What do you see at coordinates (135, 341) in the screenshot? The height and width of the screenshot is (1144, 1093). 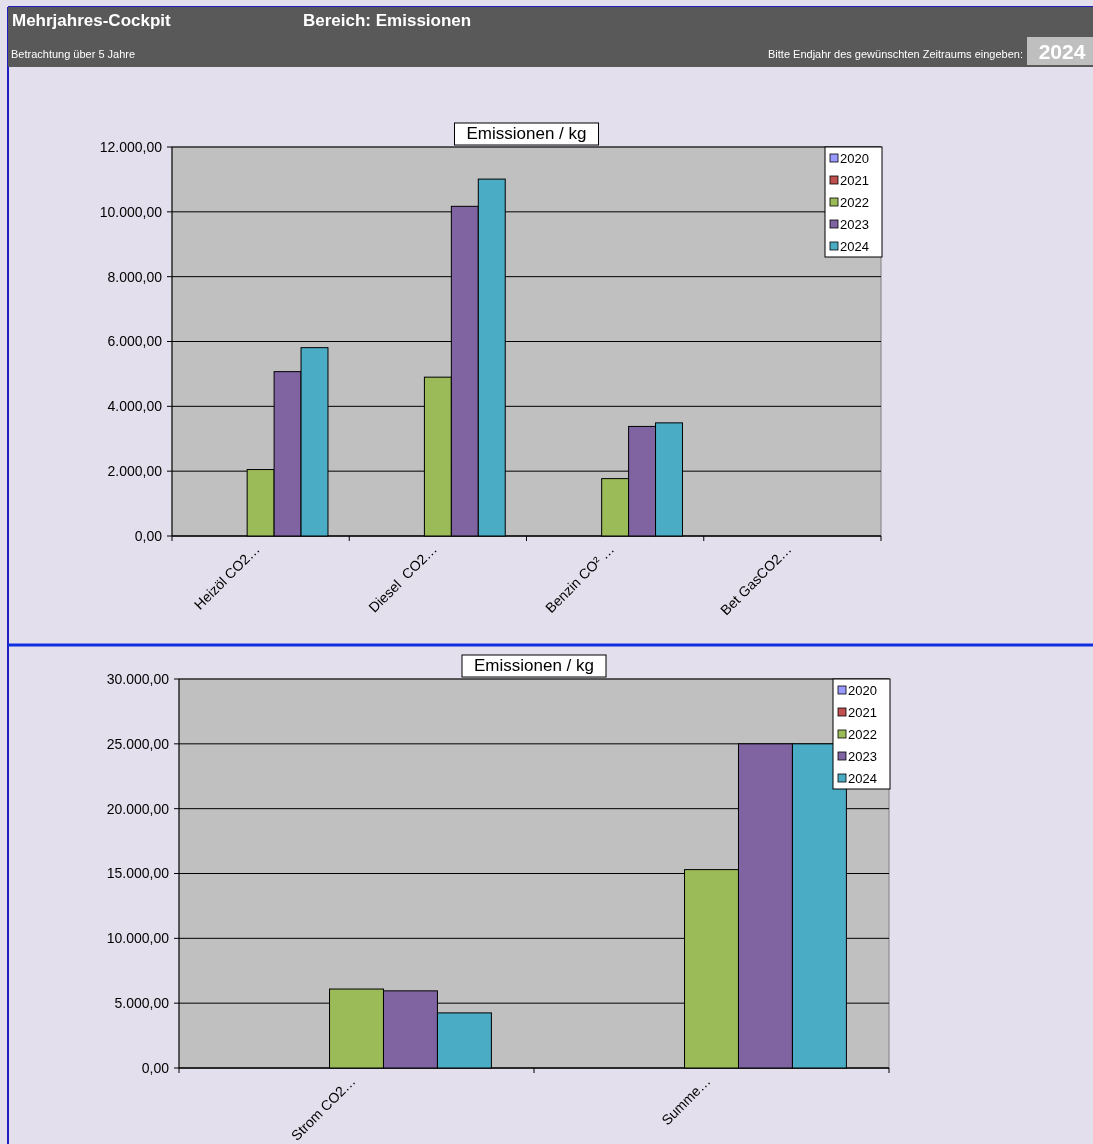 I see `y-tick-label: 6.000,00` at bounding box center [135, 341].